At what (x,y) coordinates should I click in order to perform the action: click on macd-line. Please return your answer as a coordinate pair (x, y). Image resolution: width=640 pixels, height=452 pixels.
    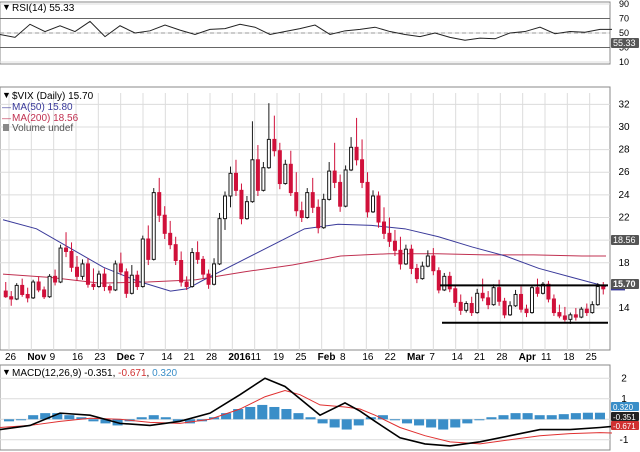
    Looking at the image, I should click on (306, 412).